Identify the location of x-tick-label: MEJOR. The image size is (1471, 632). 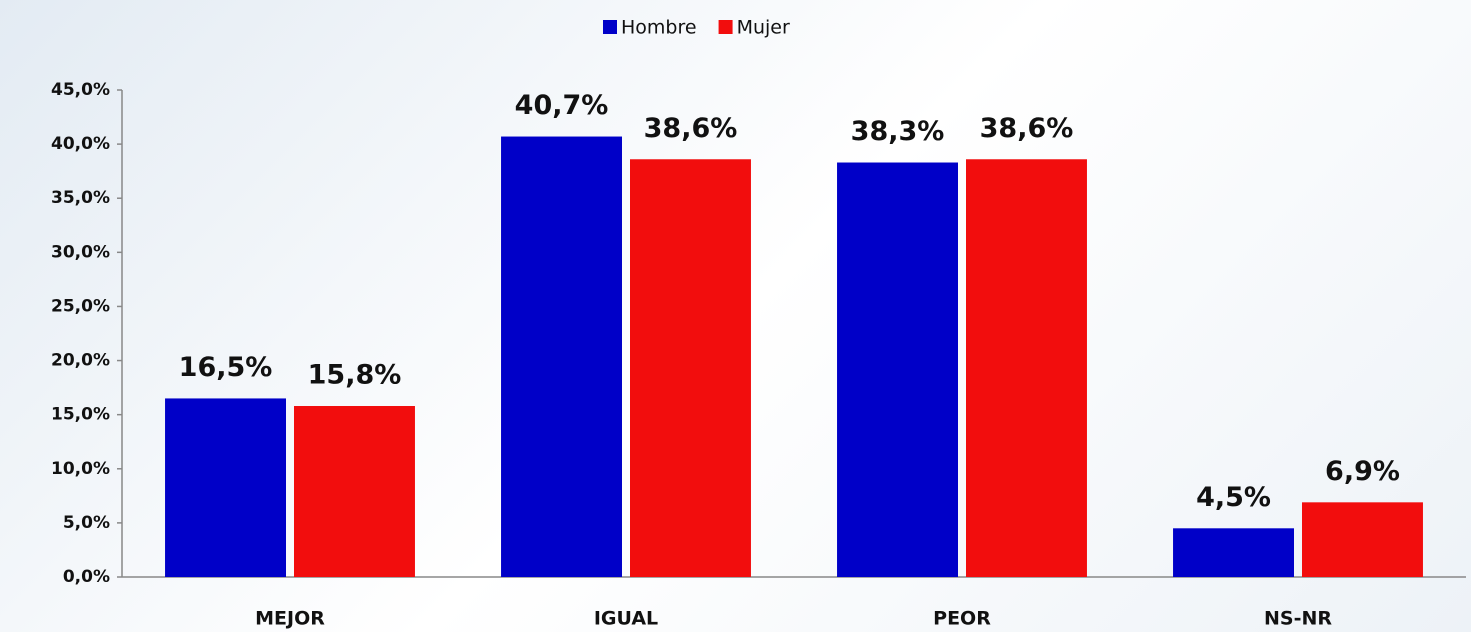
(290, 619).